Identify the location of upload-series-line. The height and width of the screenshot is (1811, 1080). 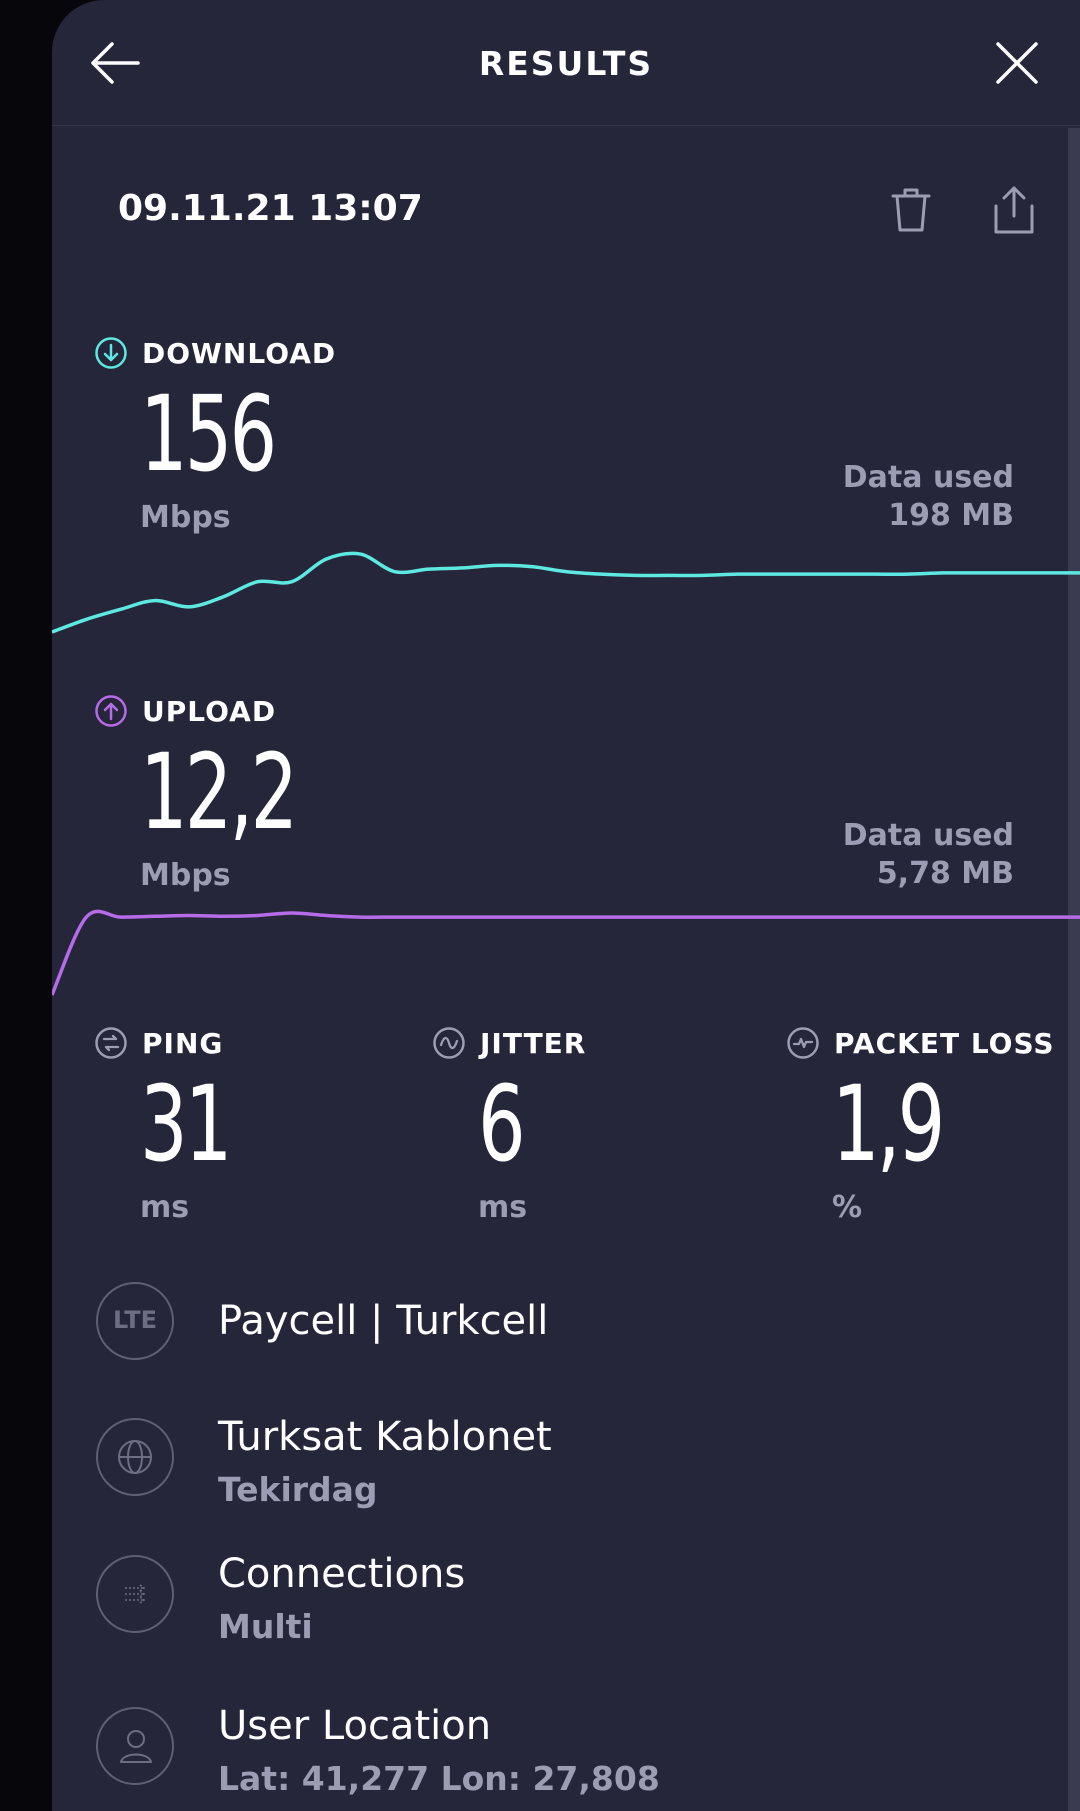
(566, 952).